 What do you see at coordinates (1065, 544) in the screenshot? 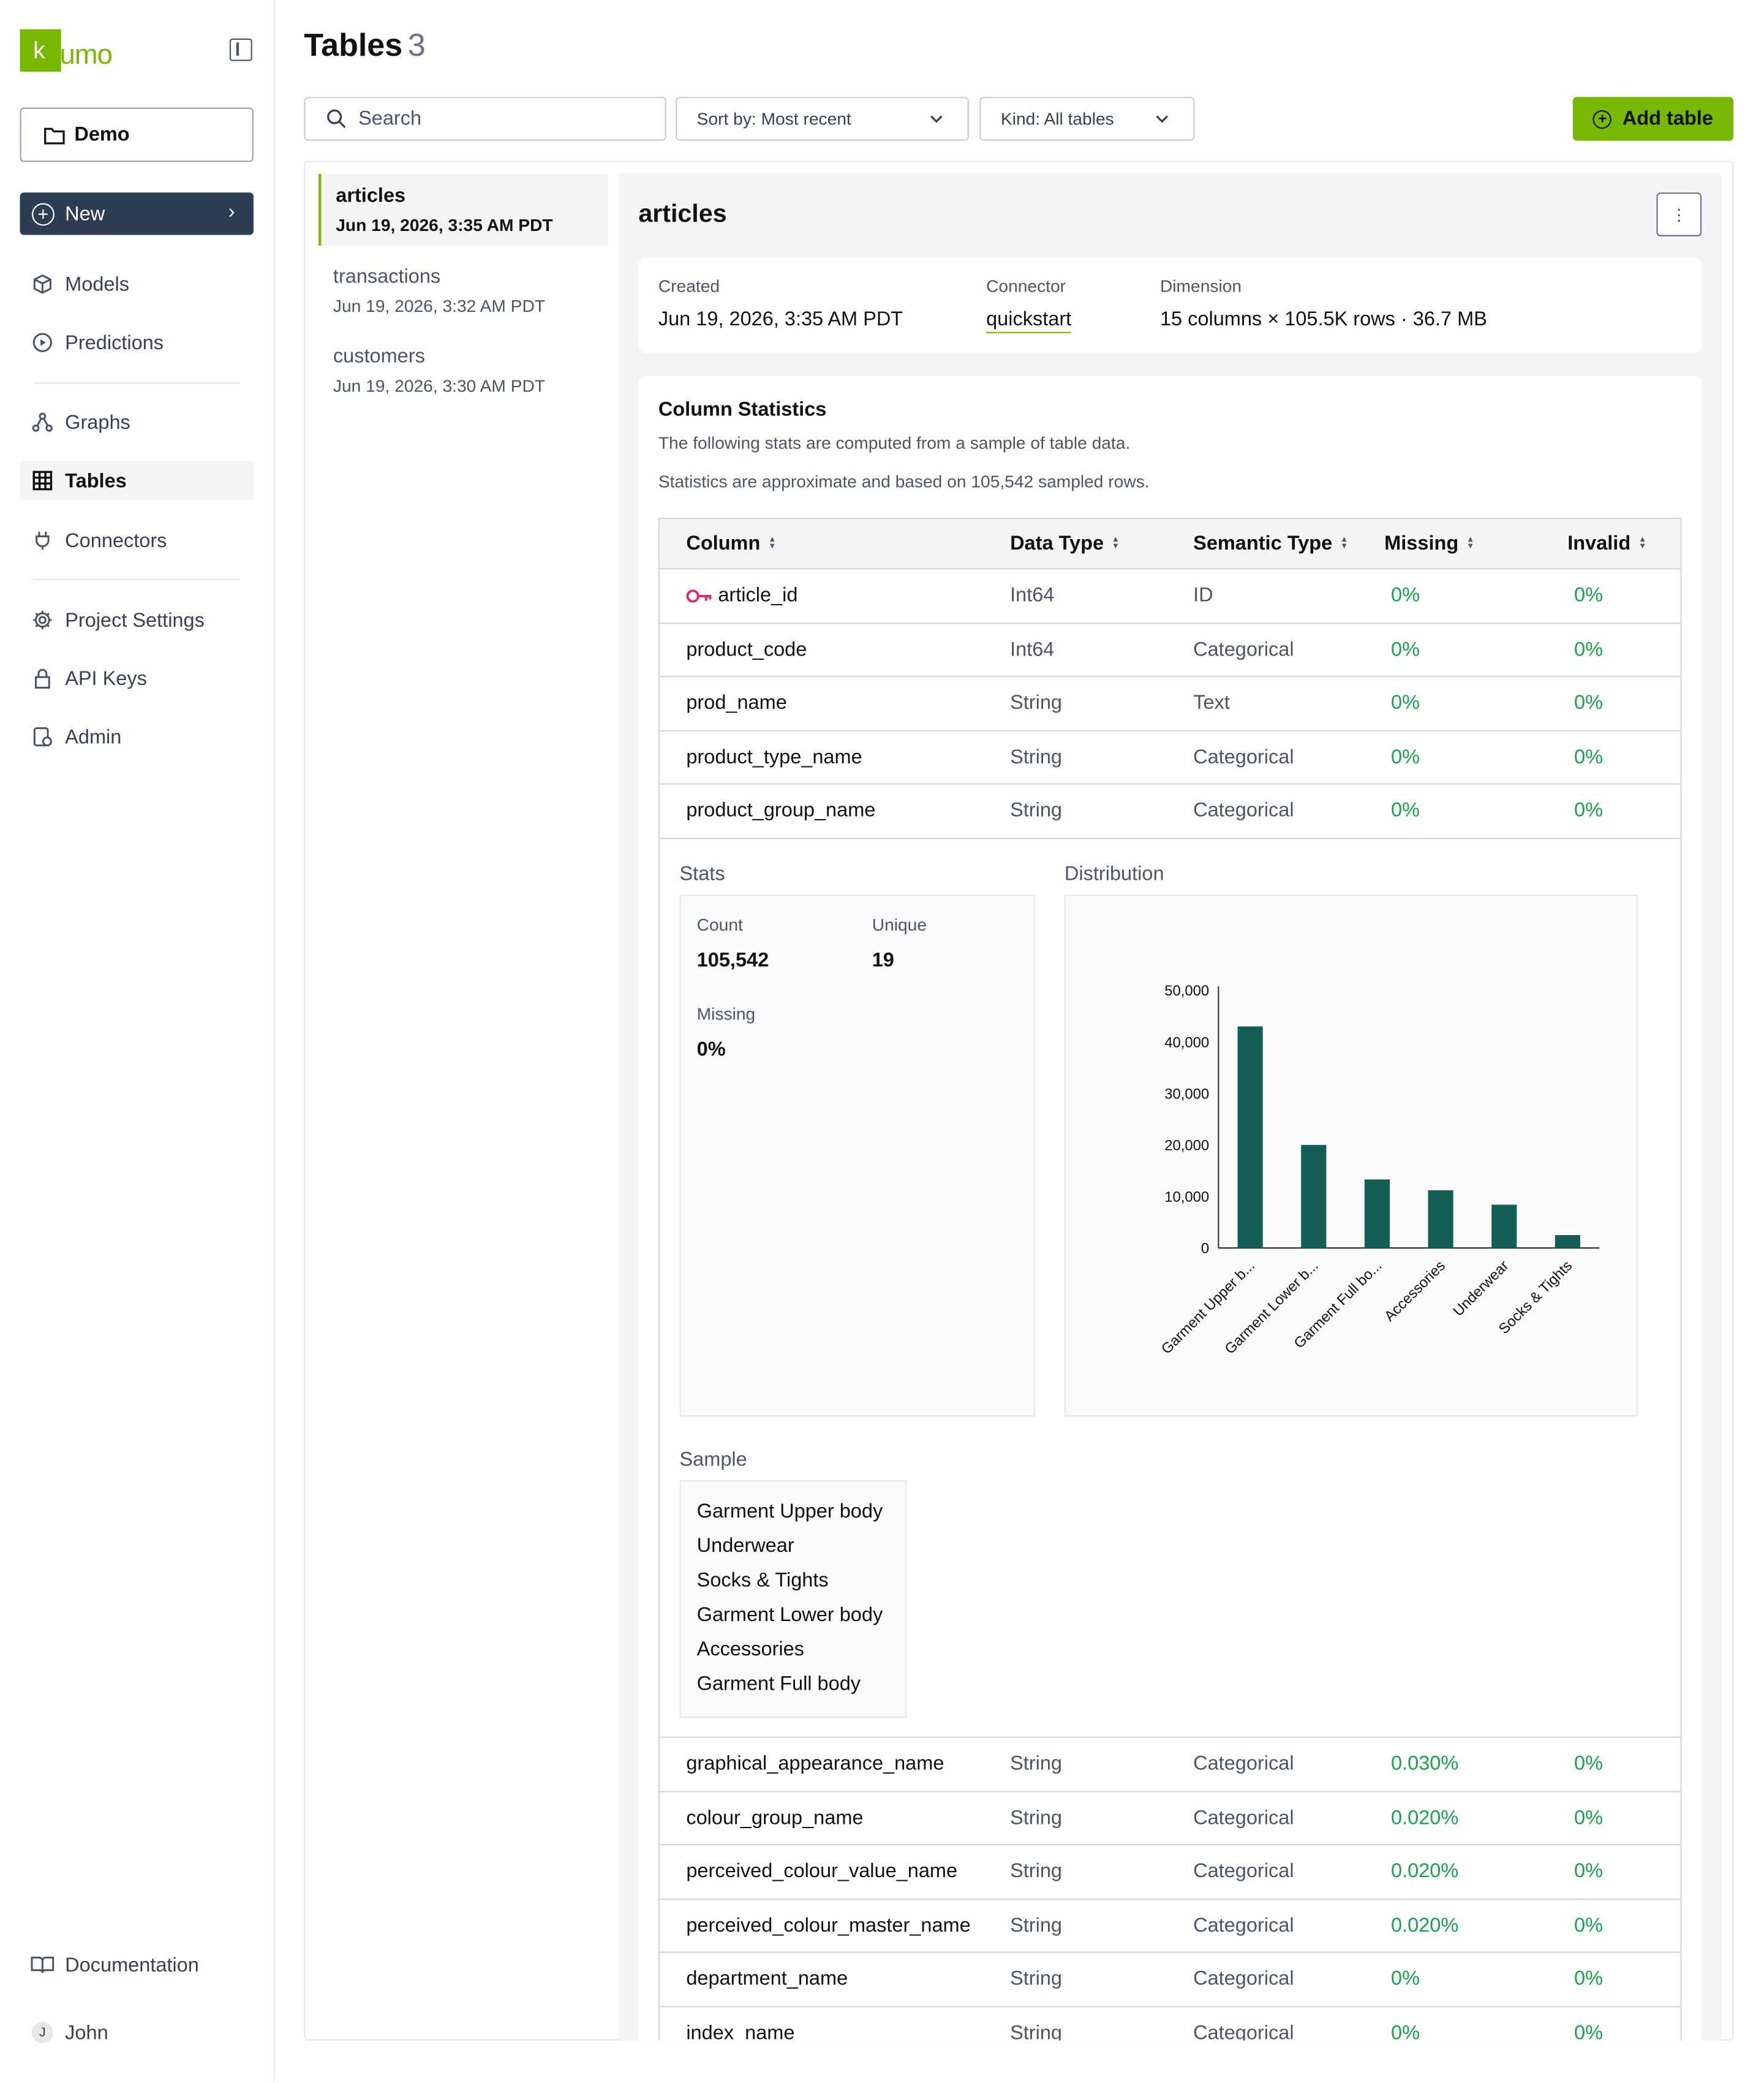
I see `header-data-type: Data Type ▲ ▼` at bounding box center [1065, 544].